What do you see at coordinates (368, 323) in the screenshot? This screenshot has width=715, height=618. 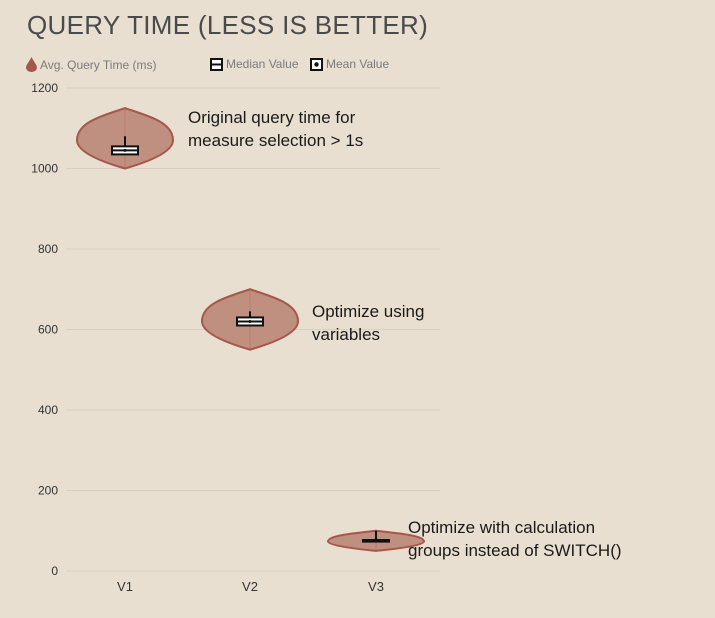 I see `annotation-v2: Optimize using variables` at bounding box center [368, 323].